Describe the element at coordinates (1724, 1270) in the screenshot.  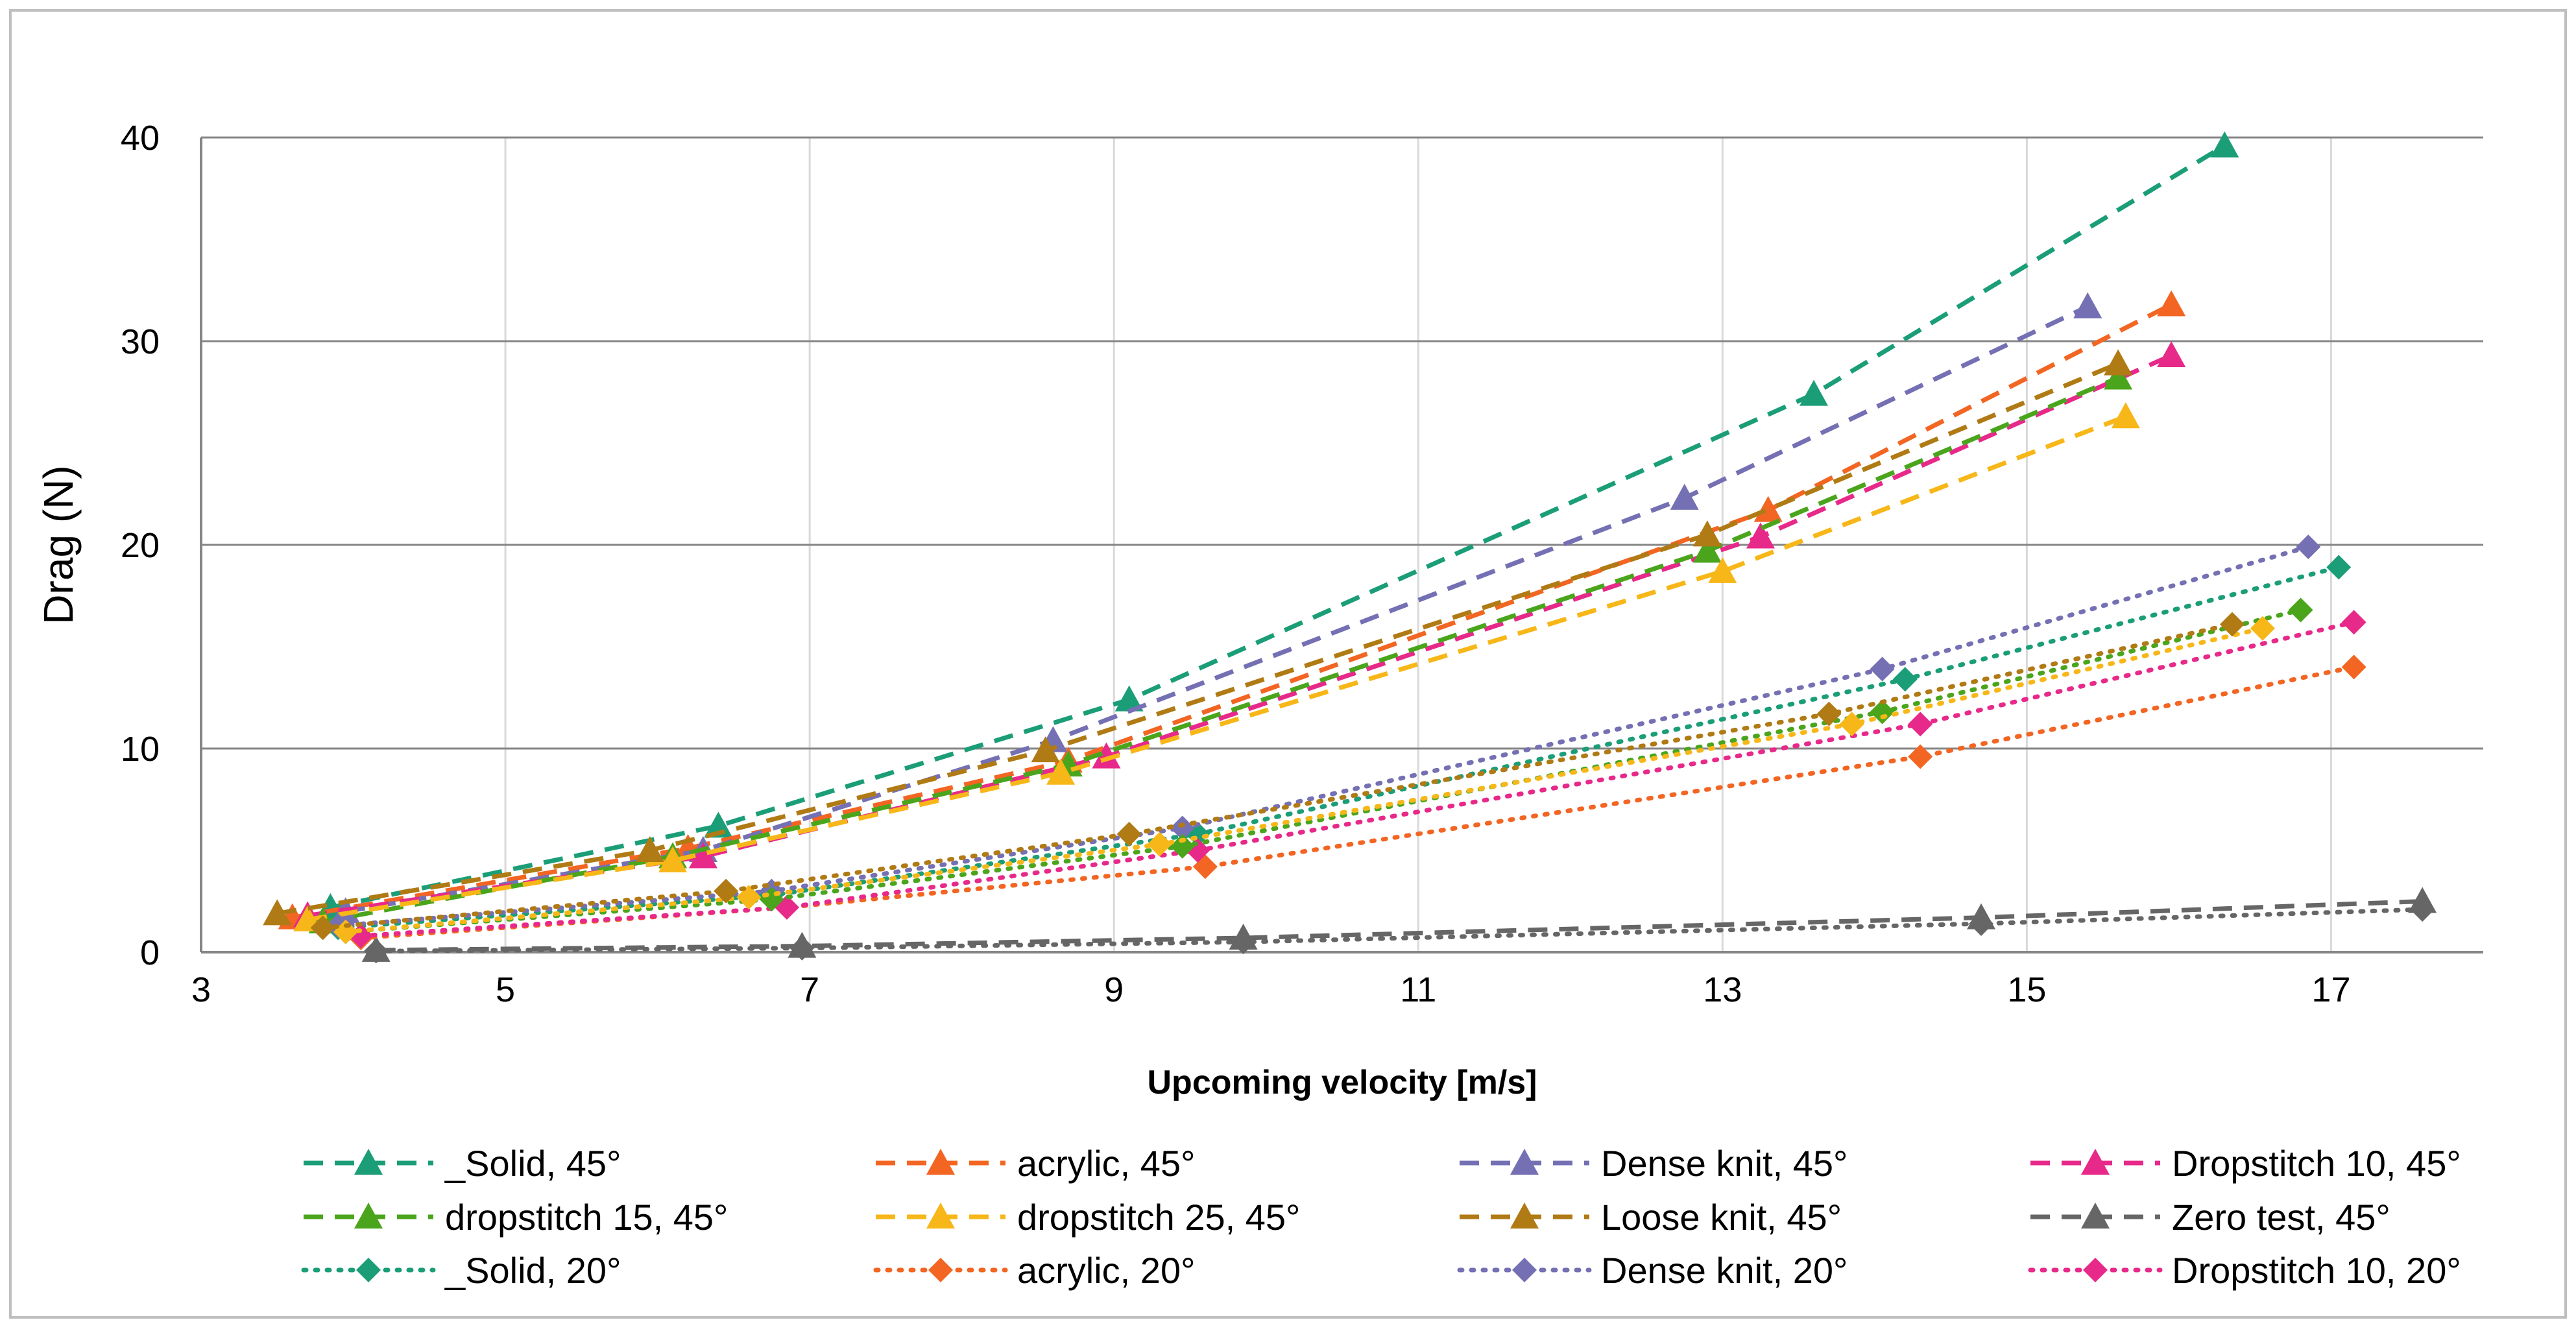
I see `legend-label: Dense knit, 20°` at that location.